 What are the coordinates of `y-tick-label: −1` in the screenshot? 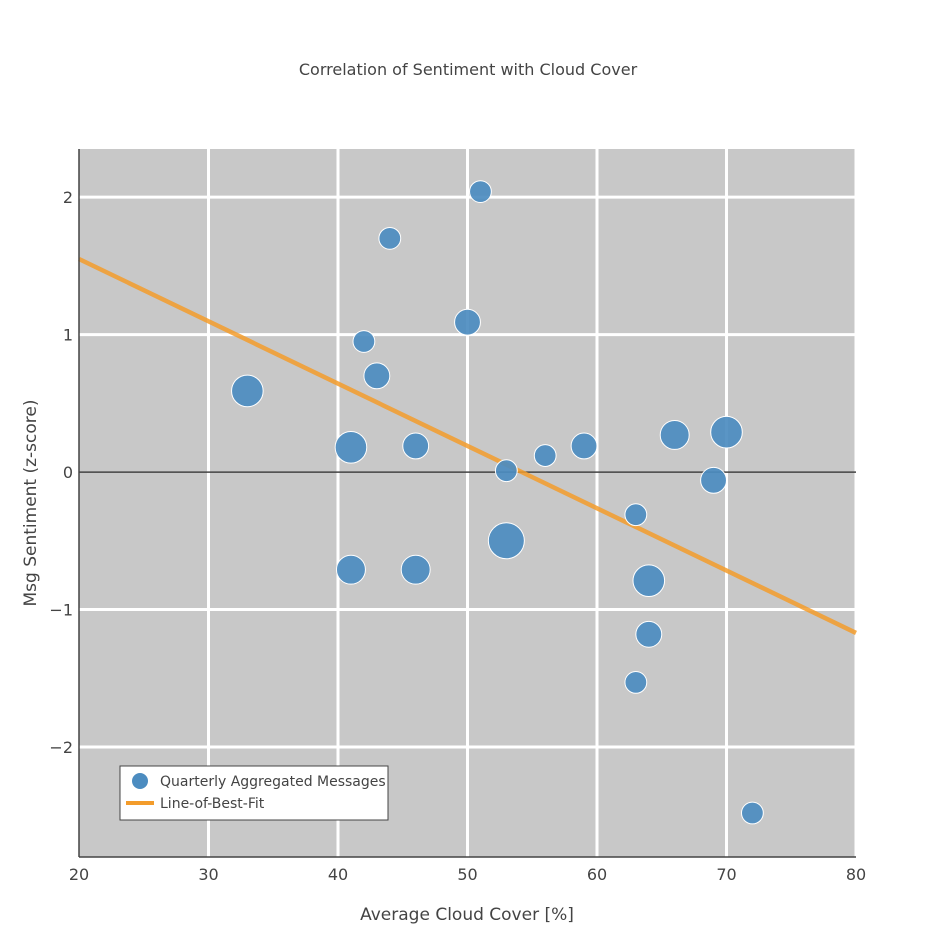 It's located at (61, 610).